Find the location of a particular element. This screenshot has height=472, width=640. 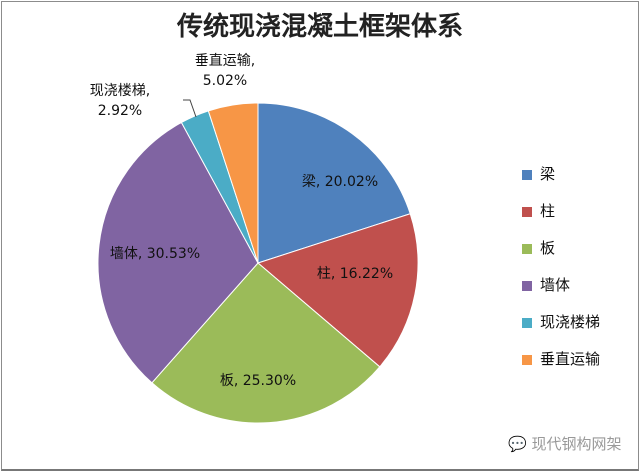

leader-line is located at coordinates (190, 108).